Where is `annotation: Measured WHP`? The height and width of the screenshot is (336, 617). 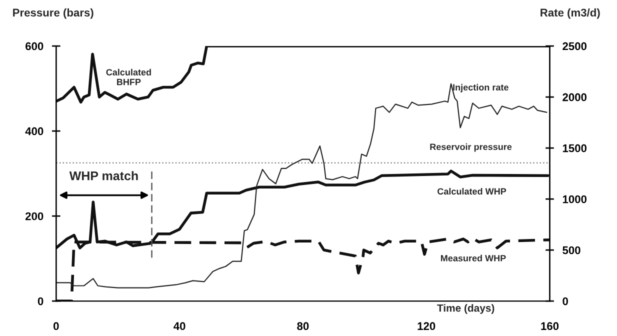
annotation: Measured WHP is located at coordinates (473, 258).